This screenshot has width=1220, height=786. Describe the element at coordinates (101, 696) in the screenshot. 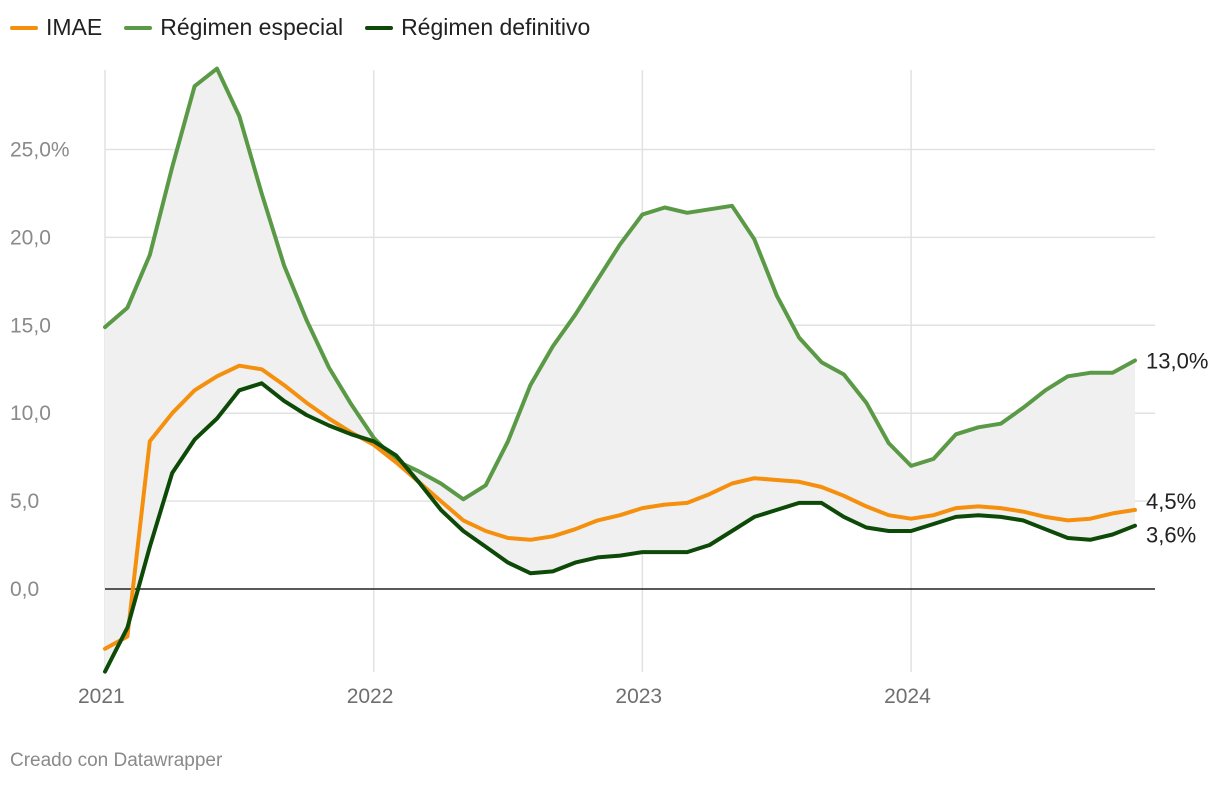

I see `x-tick-label: 2021` at that location.